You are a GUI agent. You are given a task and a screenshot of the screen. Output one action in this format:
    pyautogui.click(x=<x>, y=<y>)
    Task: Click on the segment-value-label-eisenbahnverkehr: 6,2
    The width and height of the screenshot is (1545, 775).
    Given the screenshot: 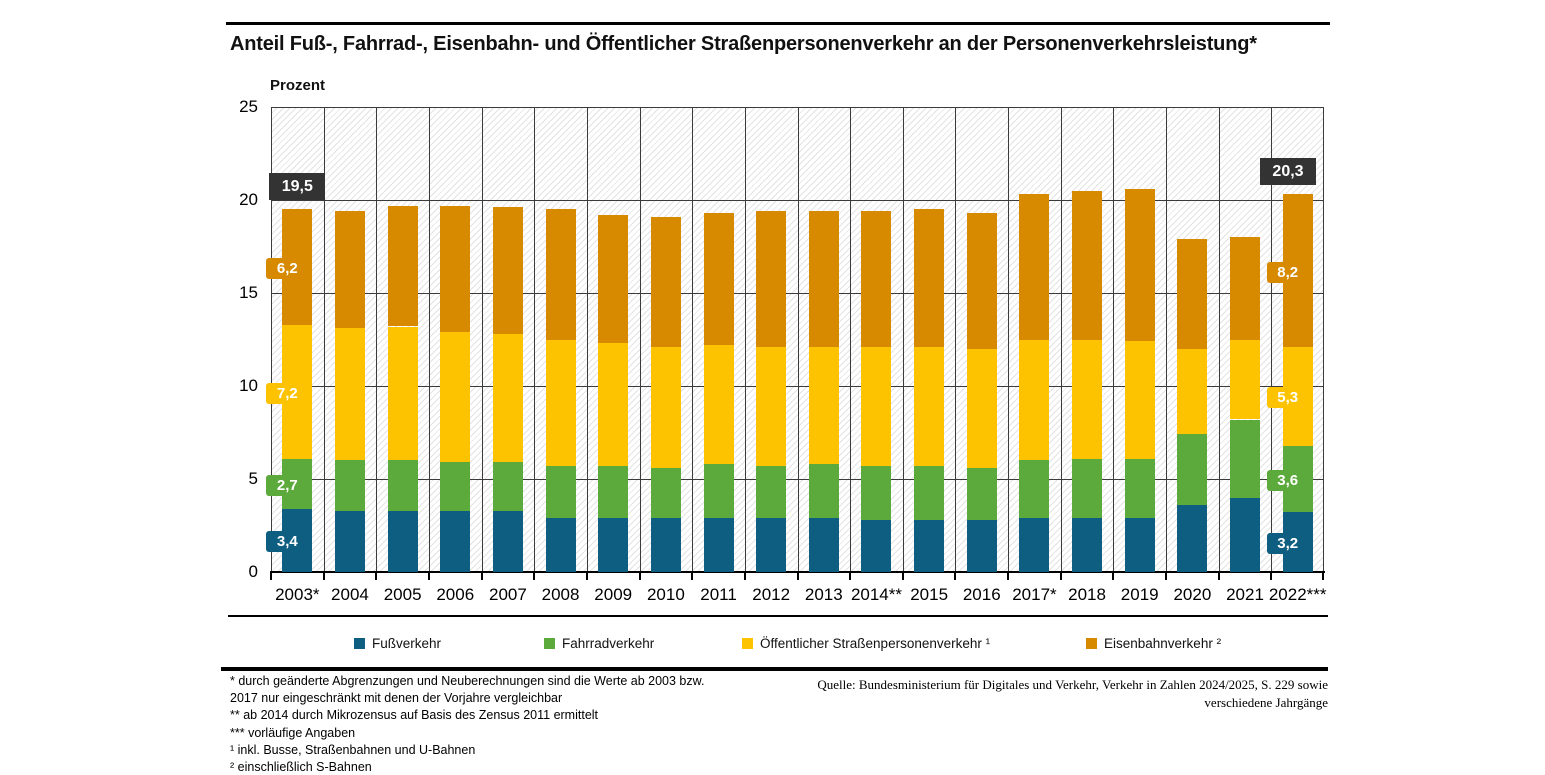 What is the action you would take?
    pyautogui.click(x=287, y=268)
    